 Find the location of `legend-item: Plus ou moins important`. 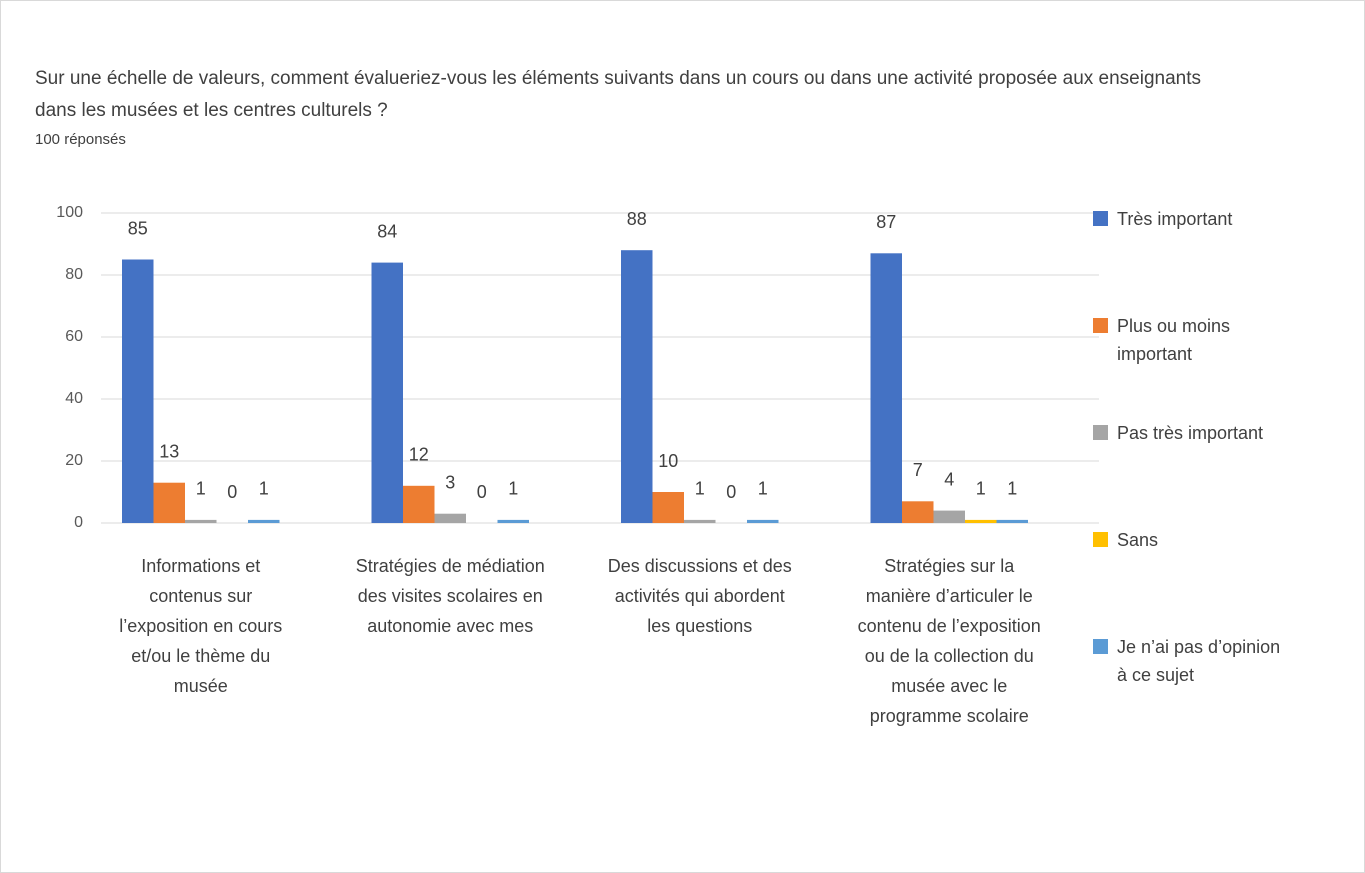

legend-item: Plus ou moins important is located at coordinates (1190, 340).